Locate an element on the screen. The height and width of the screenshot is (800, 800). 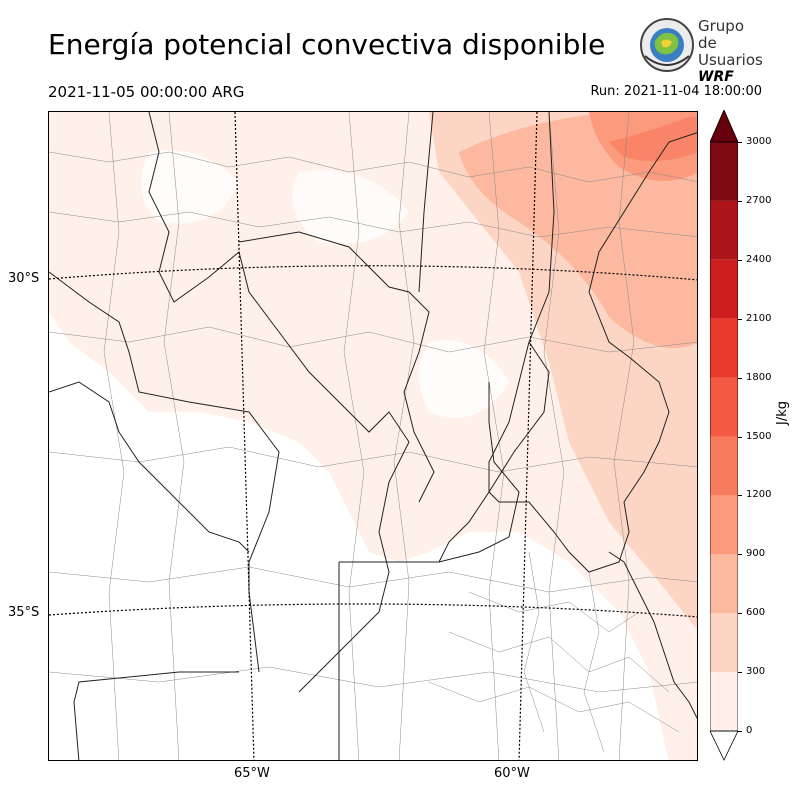
colorbar-tick-label: 2700 is located at coordinates (759, 200).